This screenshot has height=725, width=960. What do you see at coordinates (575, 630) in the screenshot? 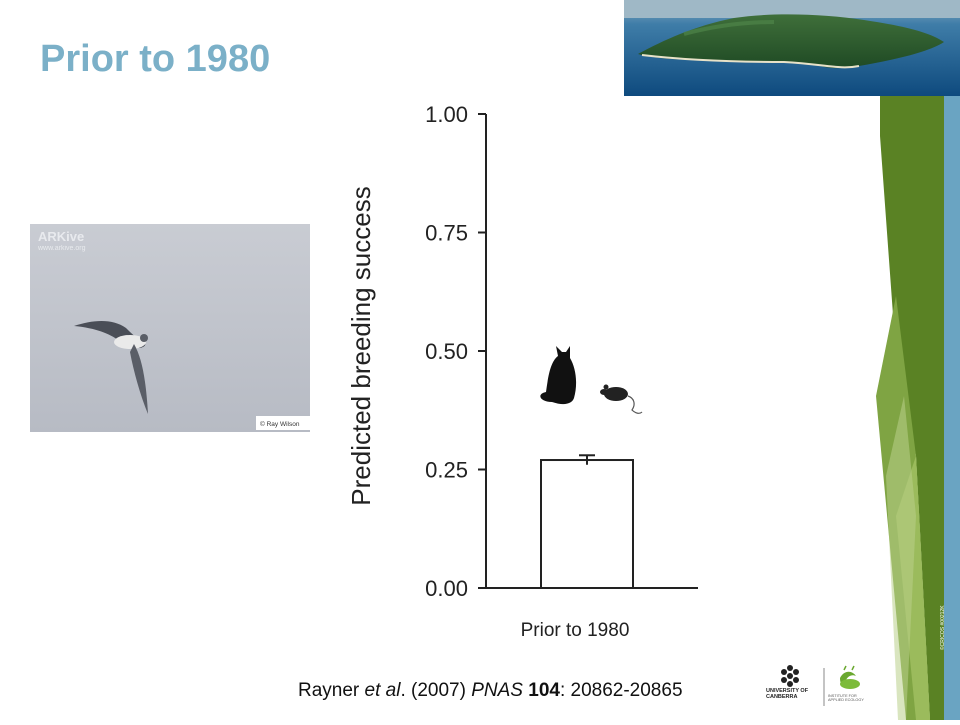
I see `x-category-label: Prior to 1980` at bounding box center [575, 630].